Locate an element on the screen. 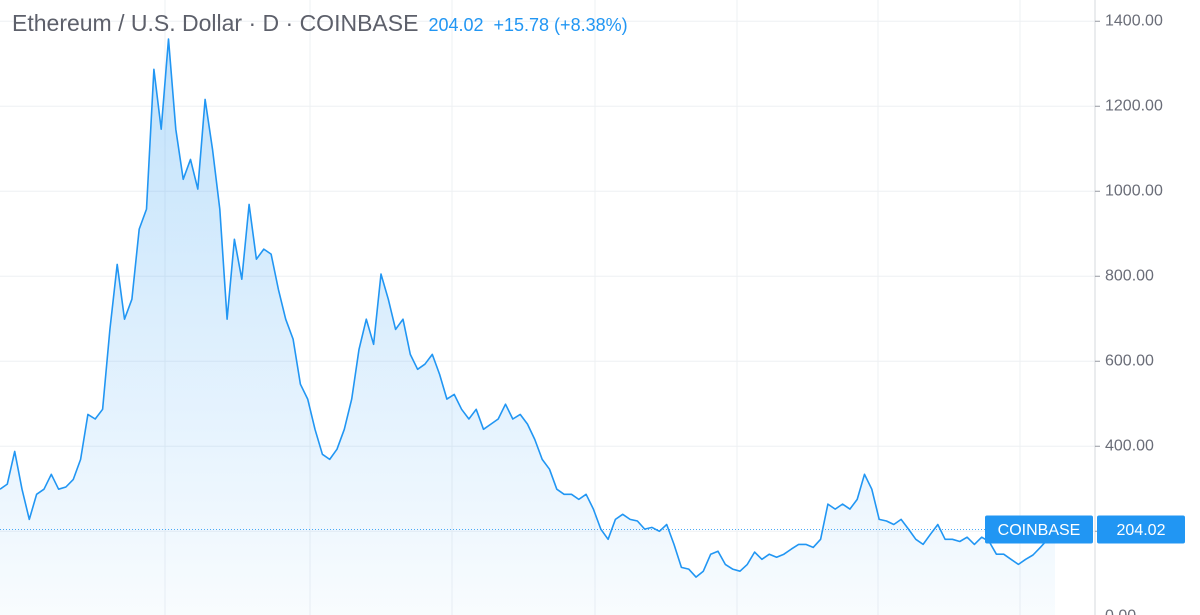 The height and width of the screenshot is (615, 1200). y-tick-label: 600.00 is located at coordinates (1129, 360).